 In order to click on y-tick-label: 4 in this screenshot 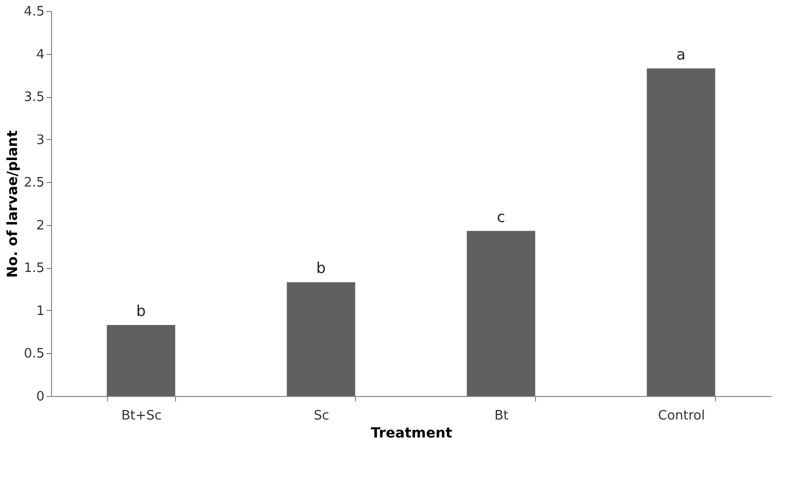, I will do `click(40, 54)`.